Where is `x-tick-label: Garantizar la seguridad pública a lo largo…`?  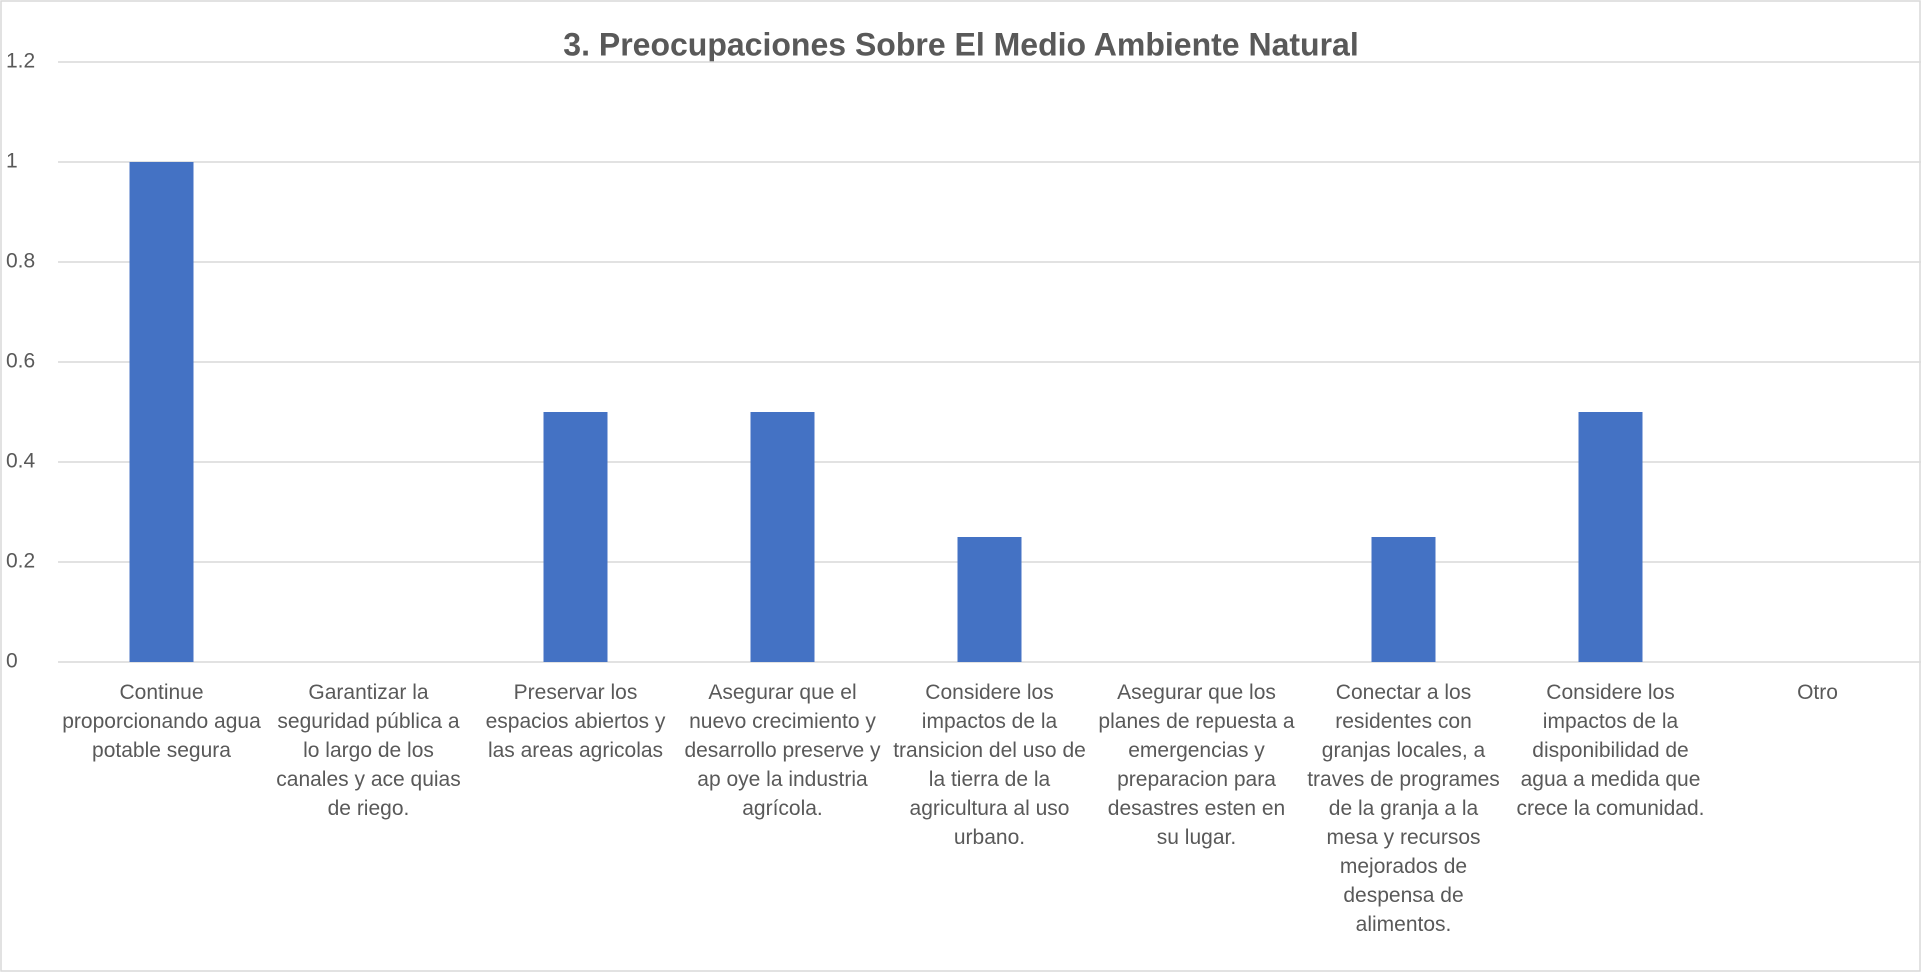
x-tick-label: Garantizar la seguridad pública a lo largo… is located at coordinates (368, 750).